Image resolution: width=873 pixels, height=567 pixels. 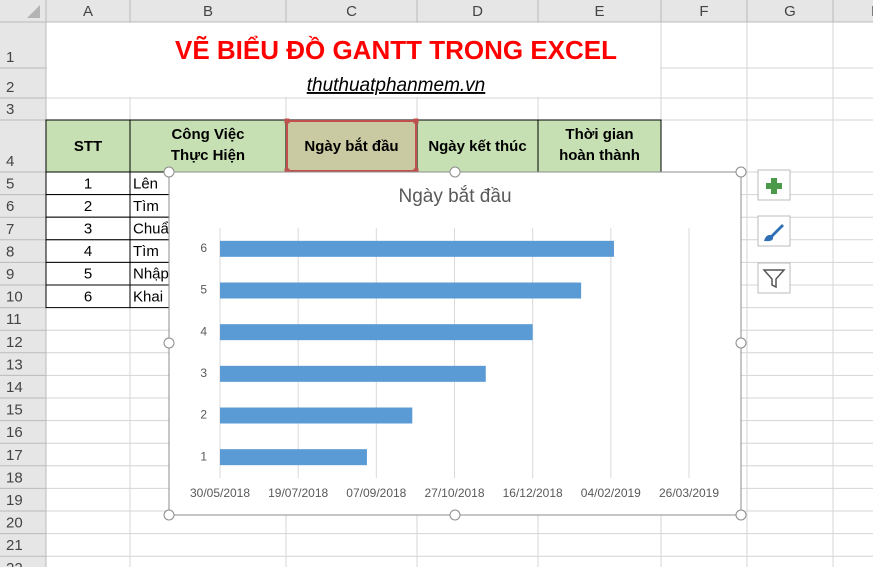 I want to click on row-header: 3, so click(x=10, y=109).